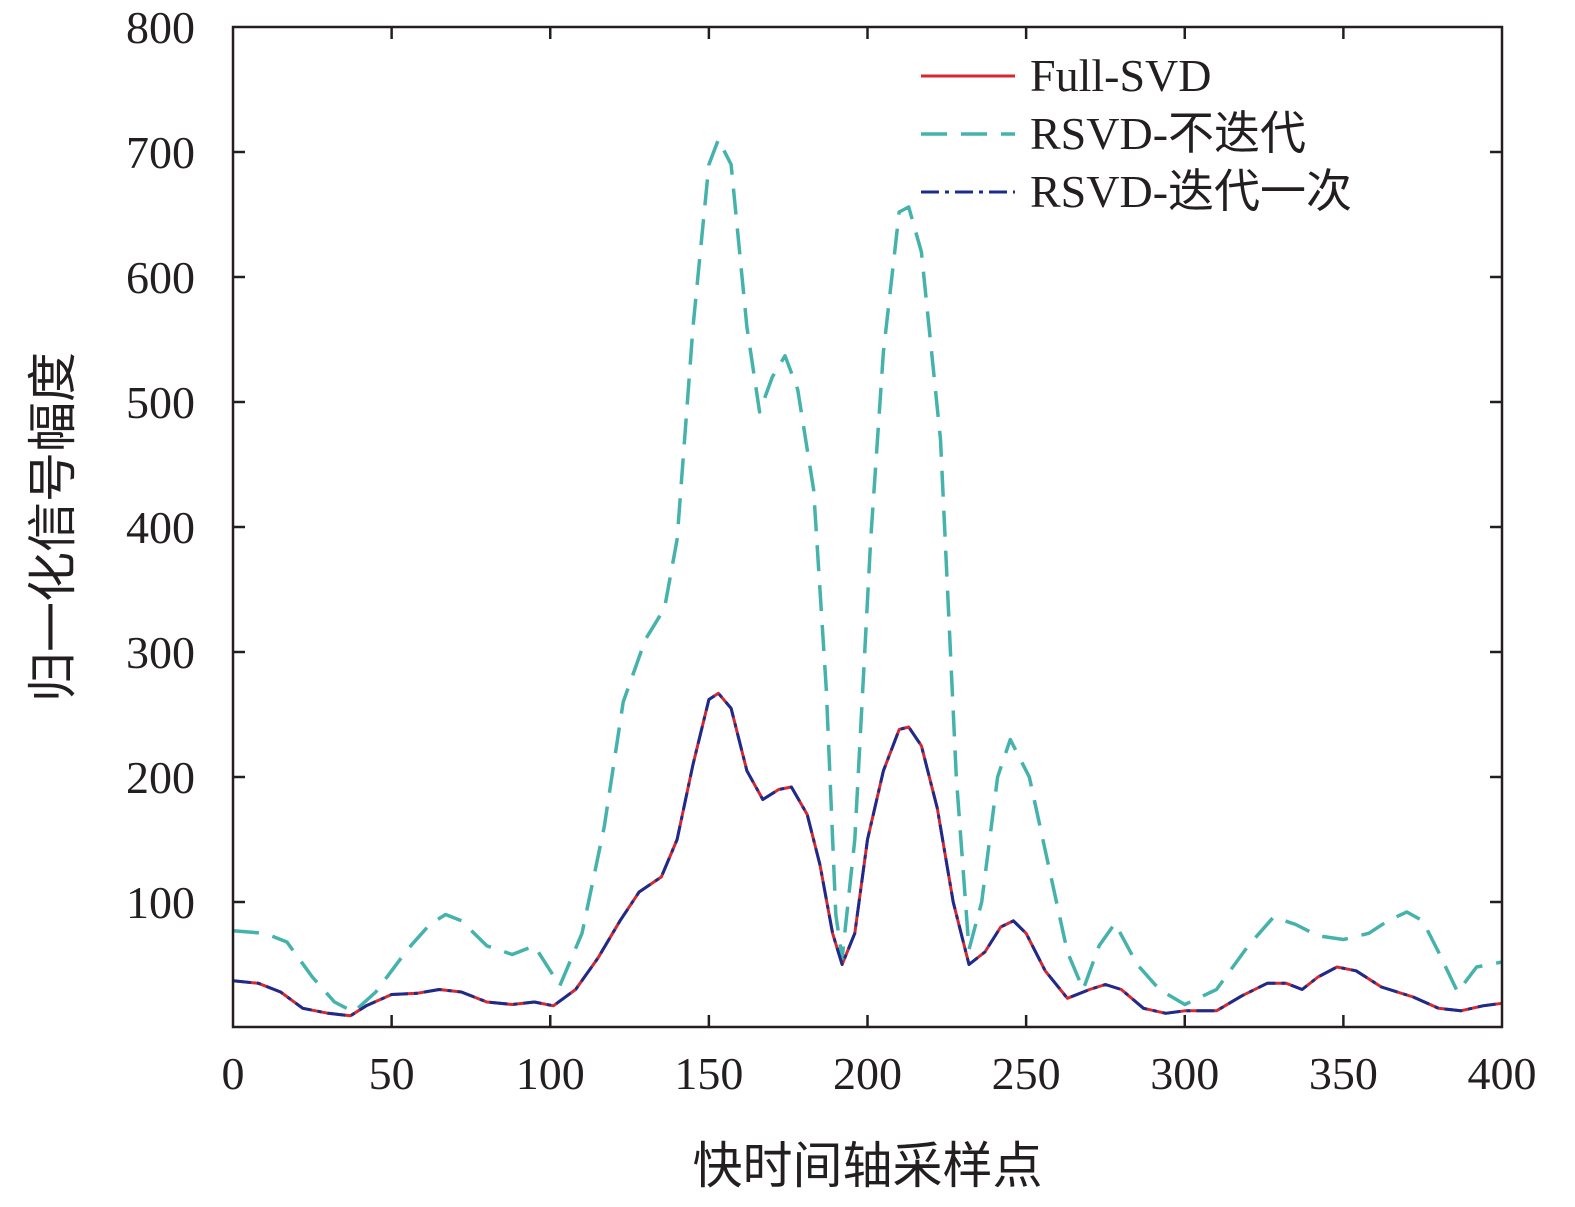 The image size is (1575, 1207). I want to click on legend-label-3: RSVD-迭代一次, so click(1191, 191).